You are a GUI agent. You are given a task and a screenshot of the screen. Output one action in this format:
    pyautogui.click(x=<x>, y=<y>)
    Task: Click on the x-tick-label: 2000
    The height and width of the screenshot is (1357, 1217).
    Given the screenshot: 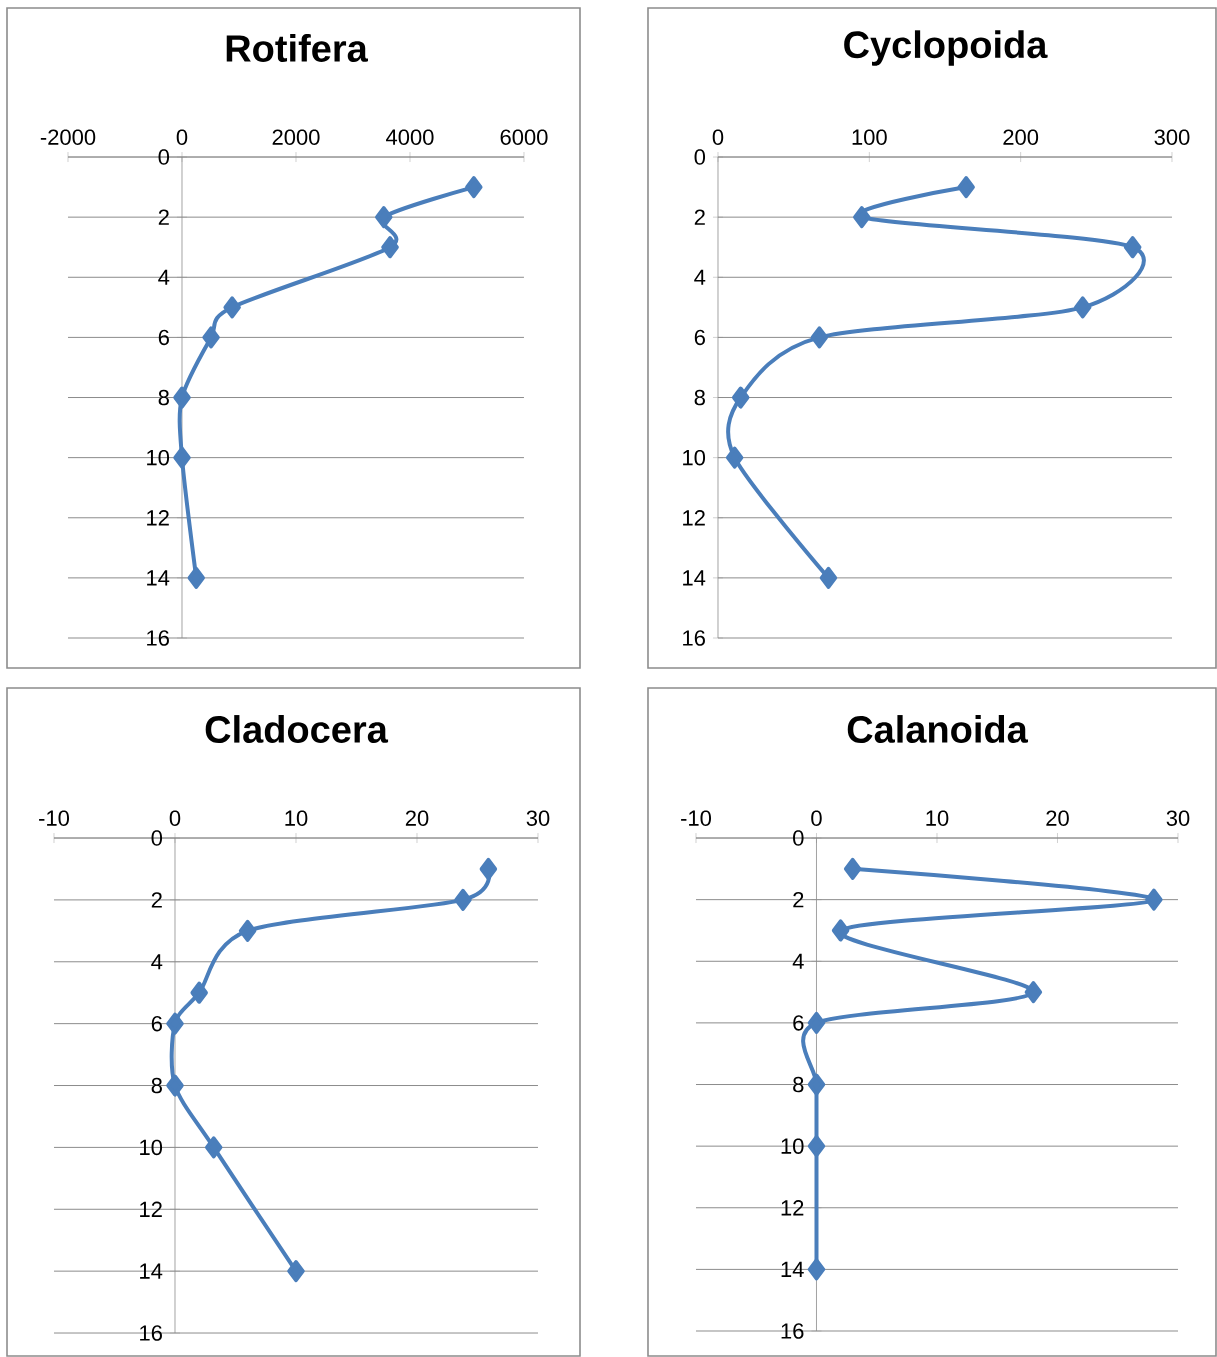 What is the action you would take?
    pyautogui.click(x=296, y=137)
    